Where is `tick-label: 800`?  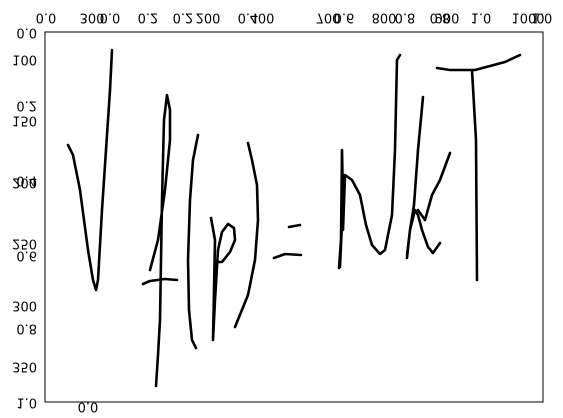 tick-label: 800 is located at coordinates (384, 17).